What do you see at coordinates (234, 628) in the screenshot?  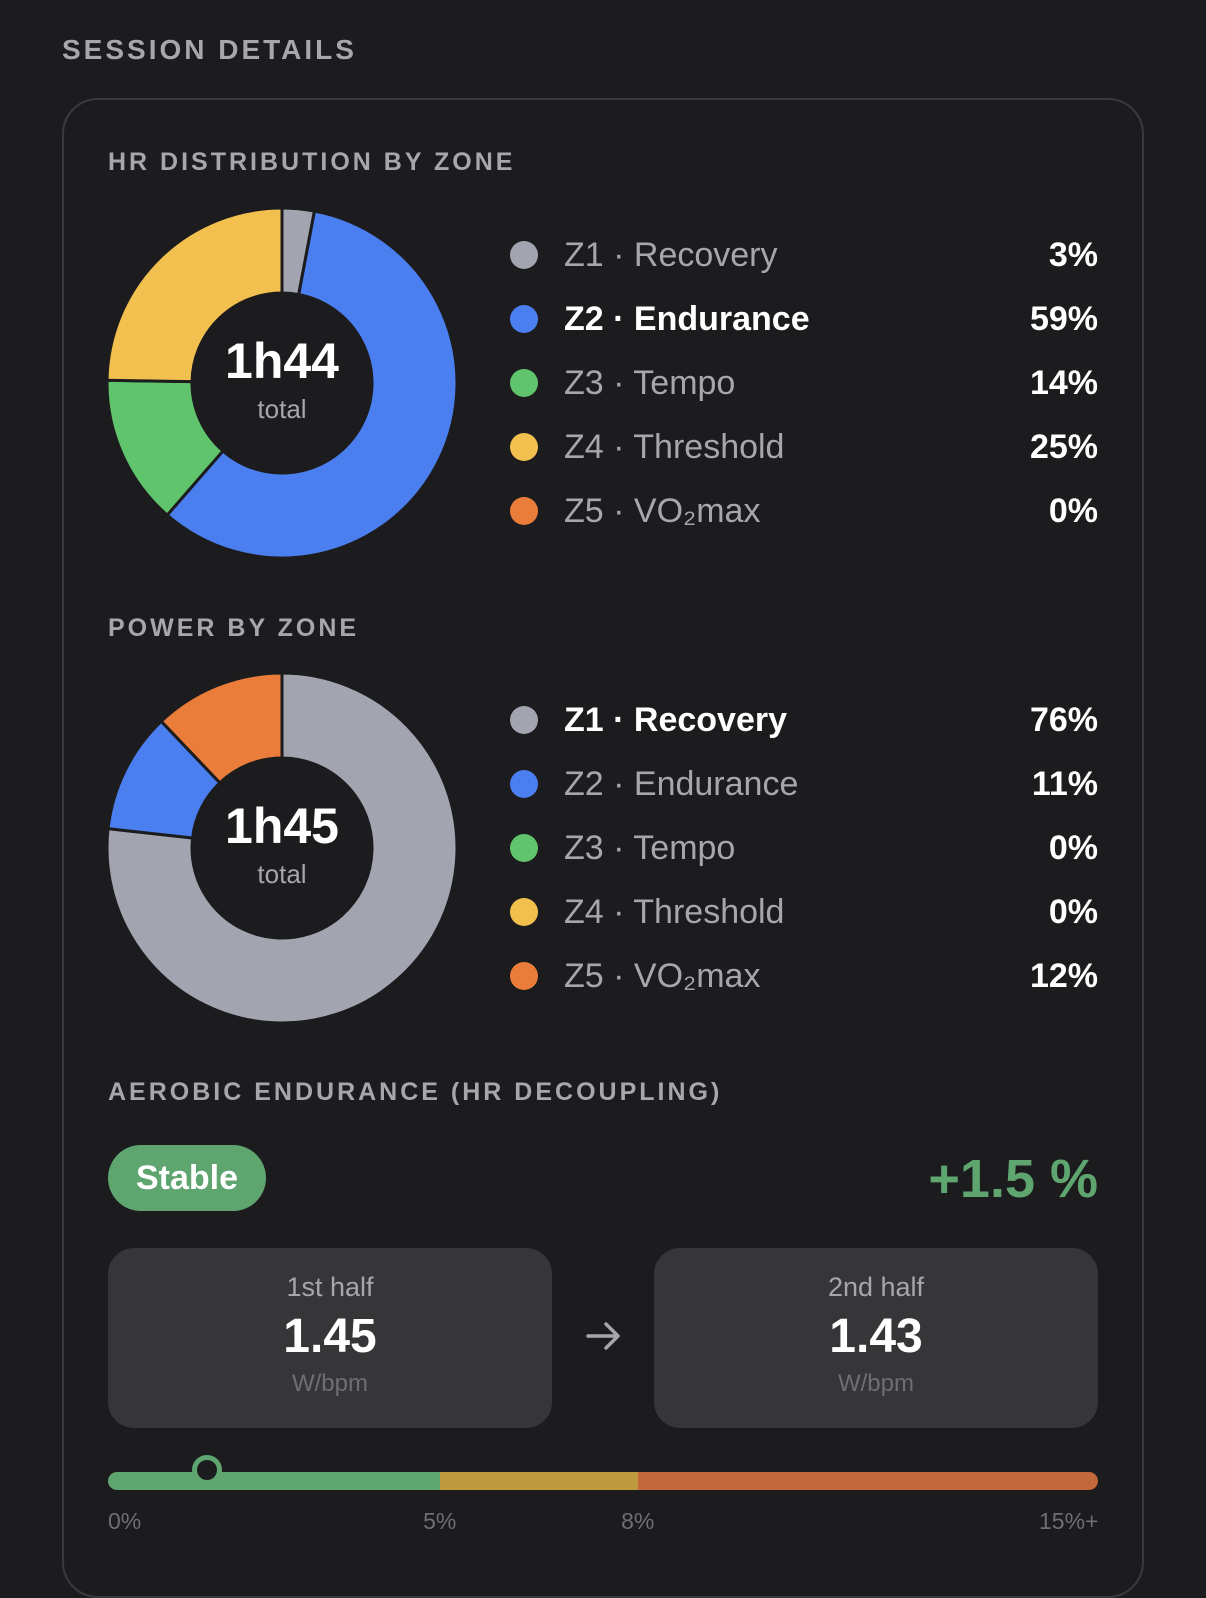 I see `power-distribution-title: POWER BY ZONE` at bounding box center [234, 628].